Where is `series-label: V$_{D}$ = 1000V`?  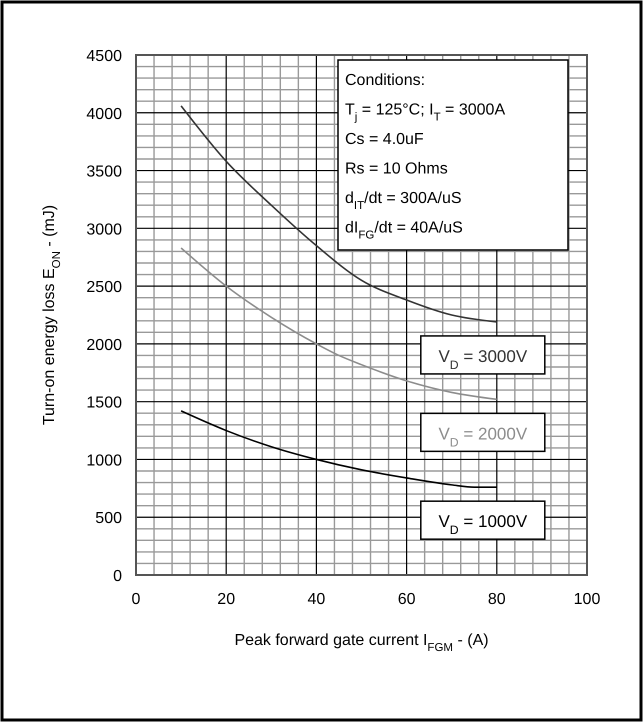 series-label: V$_{D}$ = 1000V is located at coordinates (483, 525).